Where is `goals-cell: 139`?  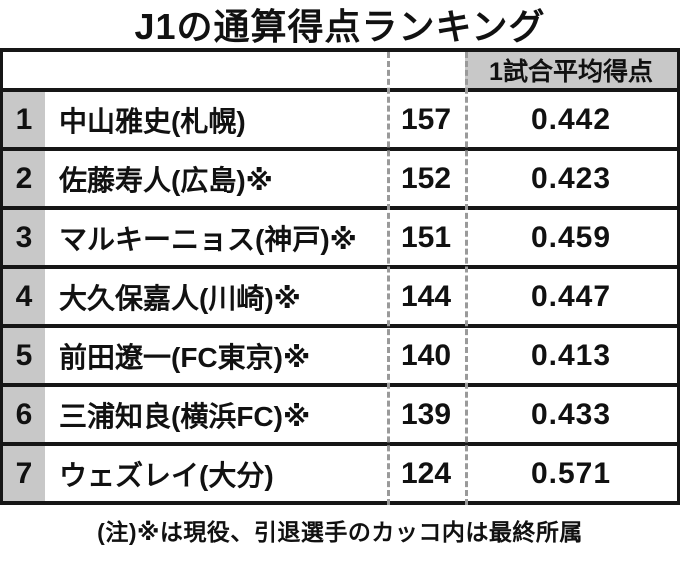
goals-cell: 139 is located at coordinates (426, 414).